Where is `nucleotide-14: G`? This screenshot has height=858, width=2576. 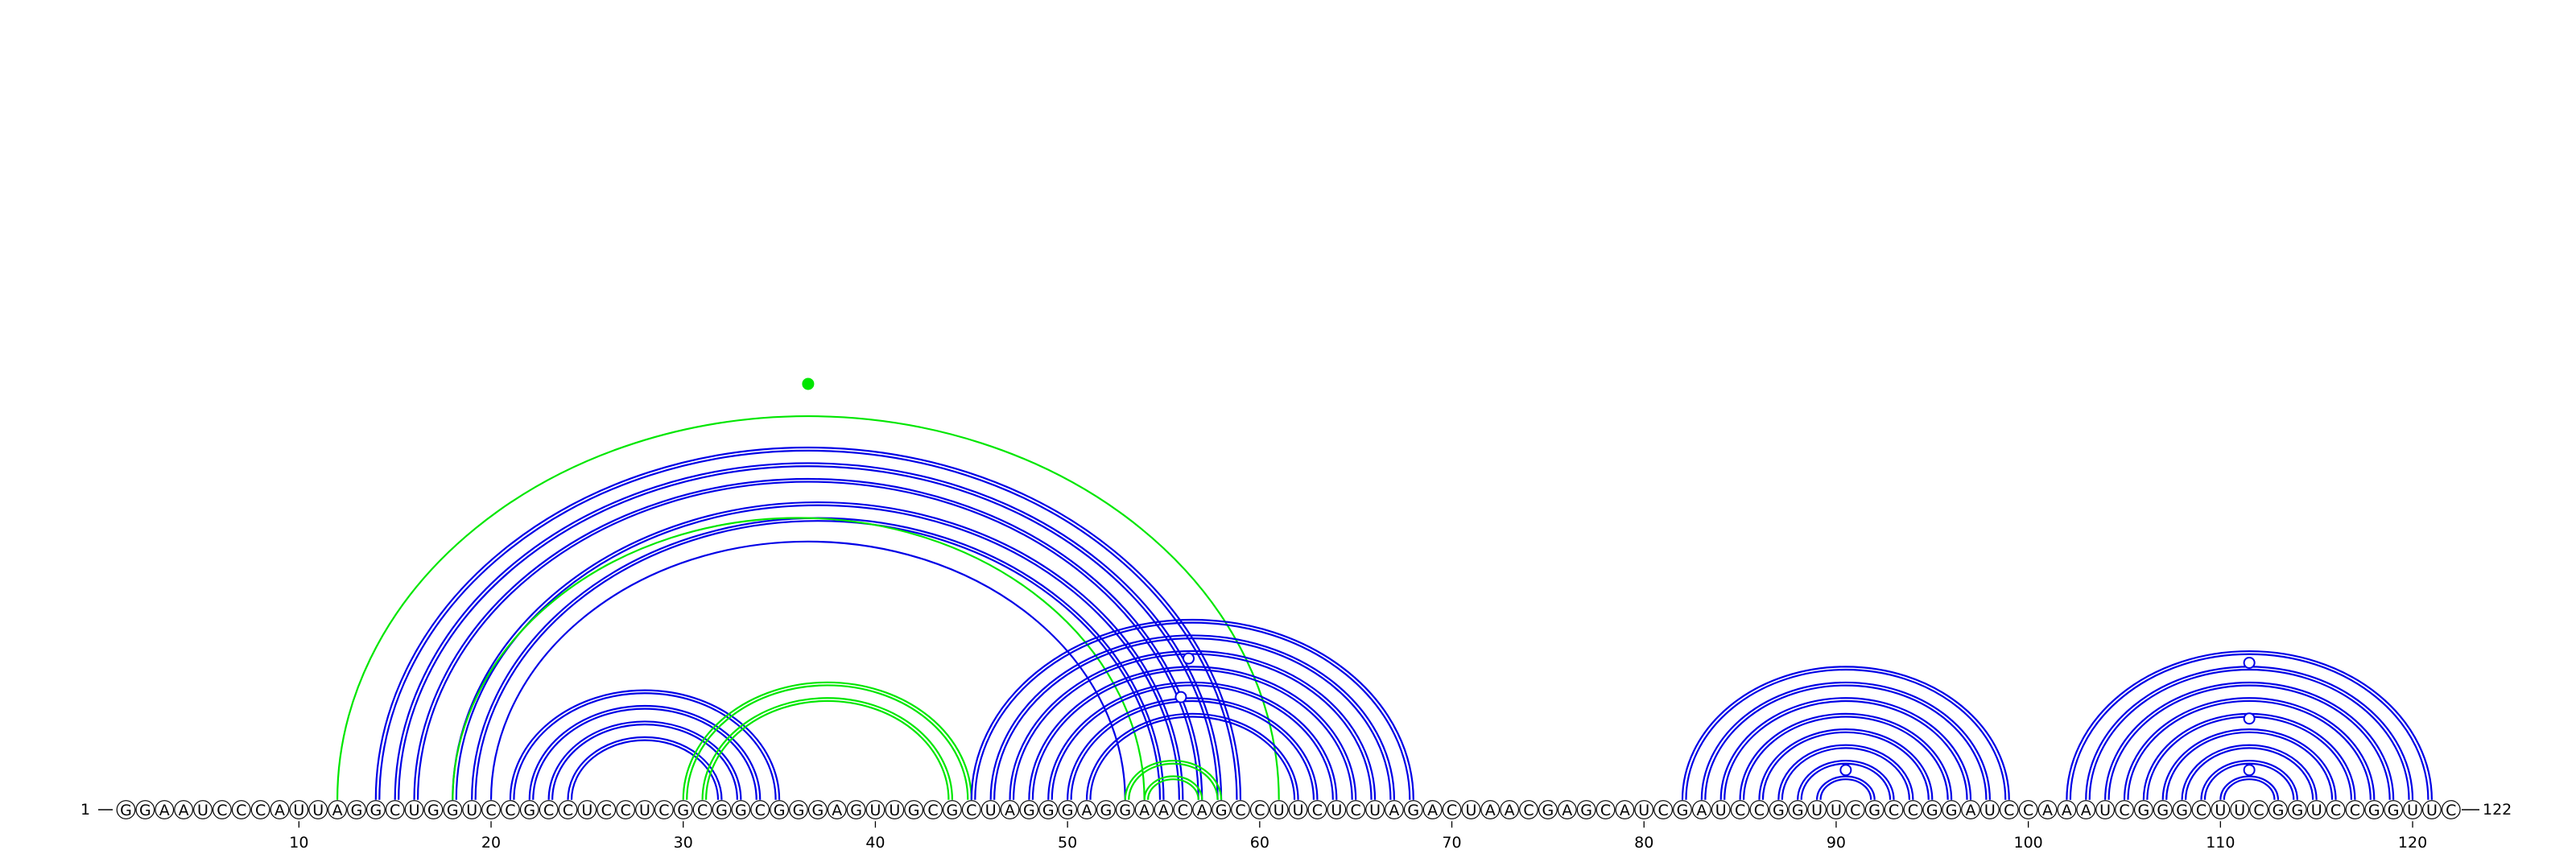
nucleotide-14: G is located at coordinates (375, 811).